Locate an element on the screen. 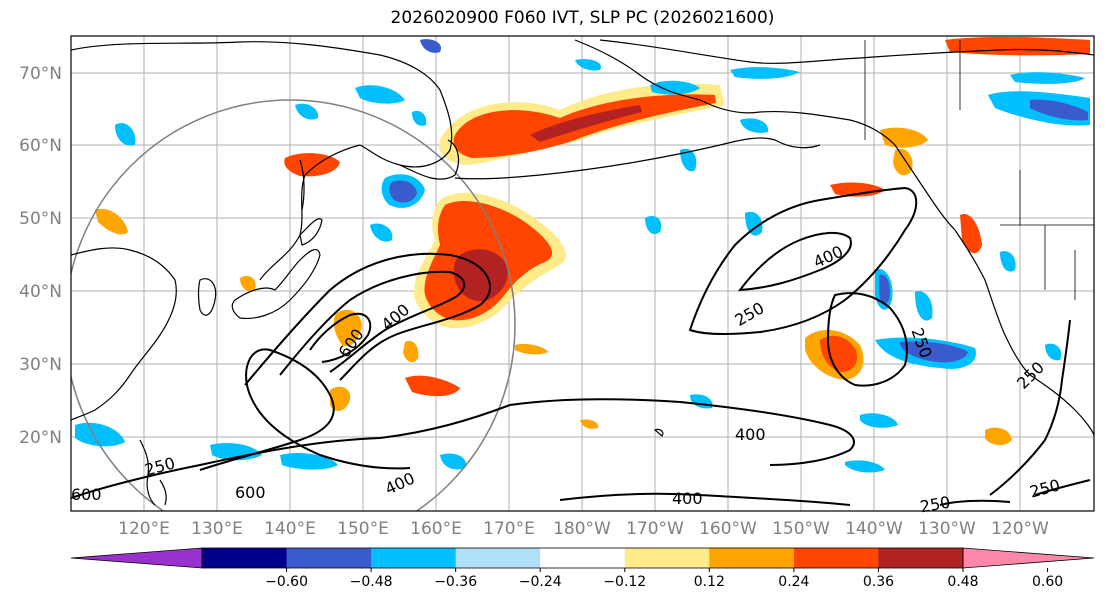 The width and height of the screenshot is (1105, 604). lat-label: 20°N is located at coordinates (40, 438).